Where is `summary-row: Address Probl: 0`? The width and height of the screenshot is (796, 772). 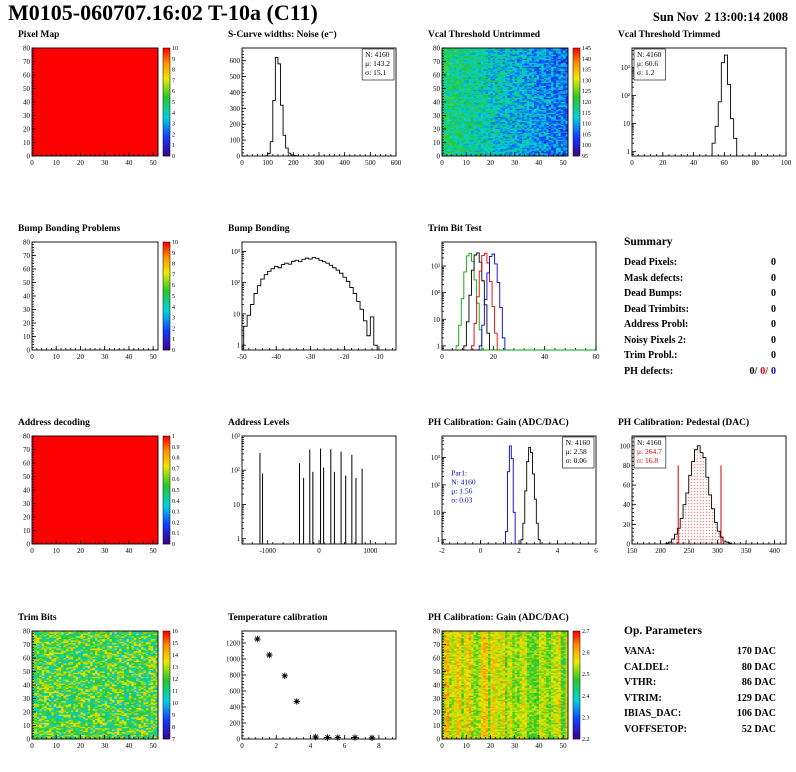 summary-row: Address Probl: 0 is located at coordinates (700, 324).